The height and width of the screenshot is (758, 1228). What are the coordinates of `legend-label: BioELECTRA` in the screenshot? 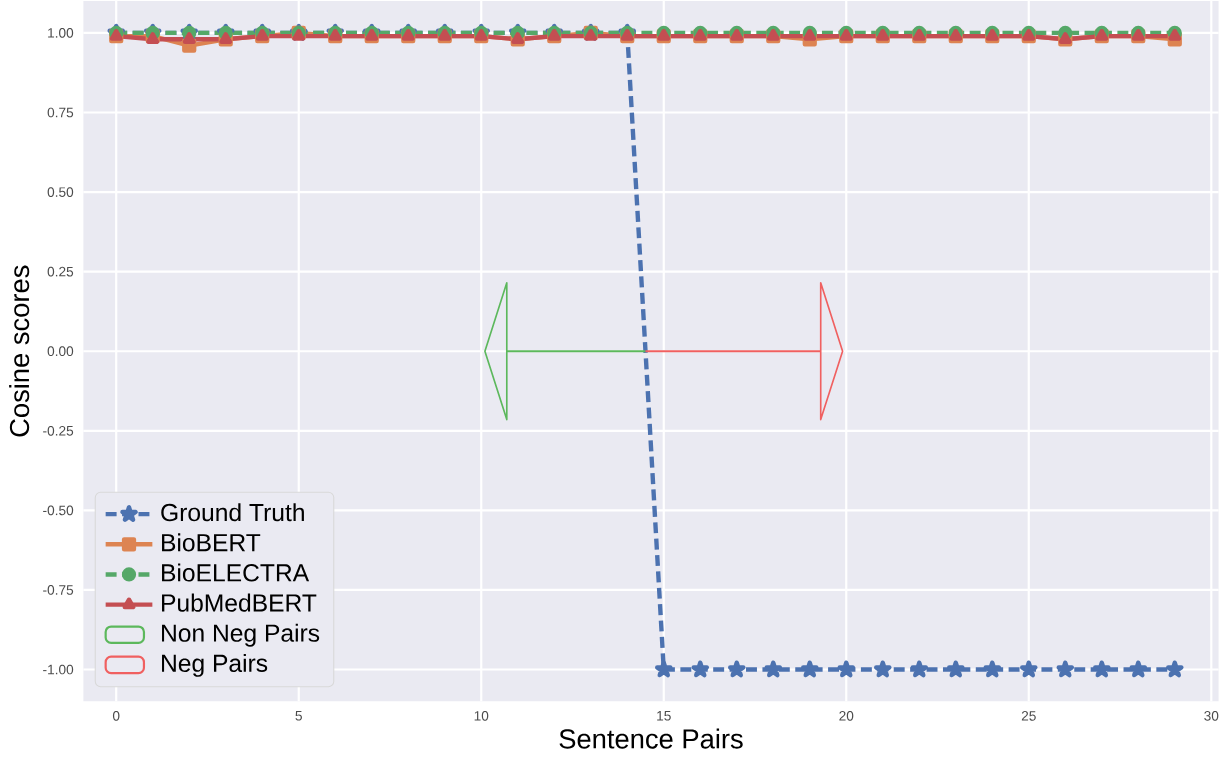 It's located at (236, 572).